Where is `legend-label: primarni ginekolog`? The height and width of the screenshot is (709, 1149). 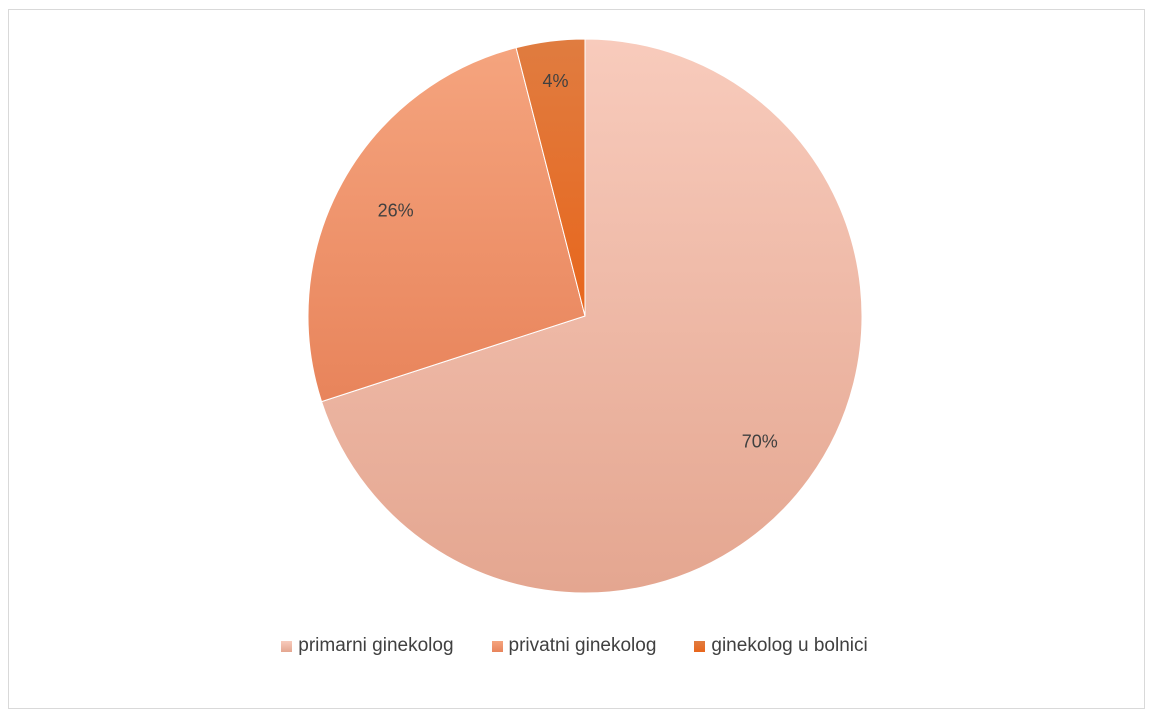 legend-label: primarni ginekolog is located at coordinates (376, 645).